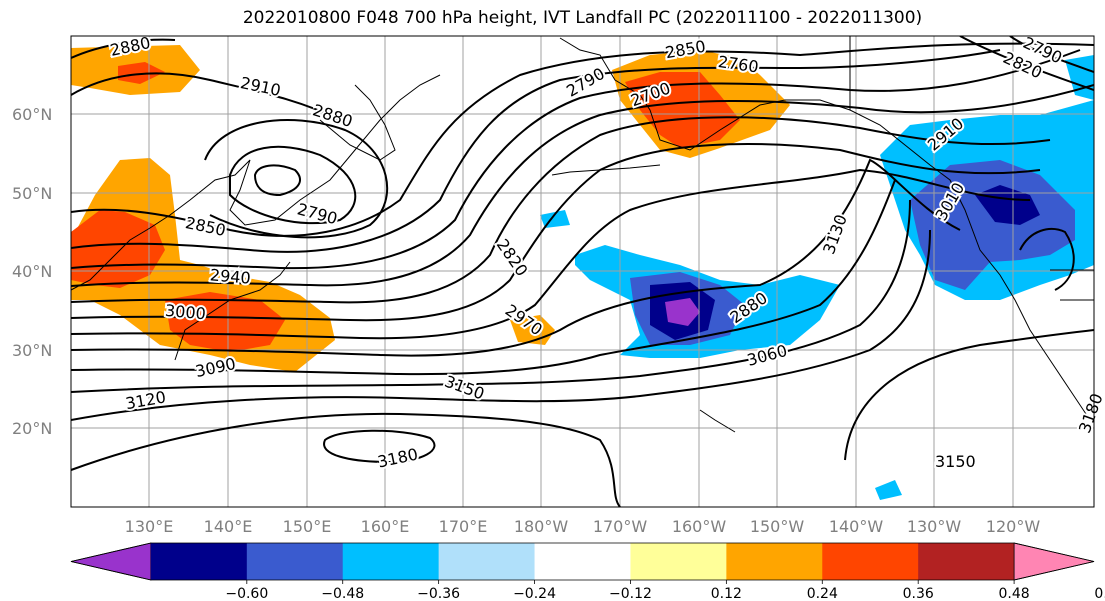 The width and height of the screenshot is (1105, 601). Describe the element at coordinates (1013, 526) in the screenshot. I see `lon-label: 120°W` at that location.